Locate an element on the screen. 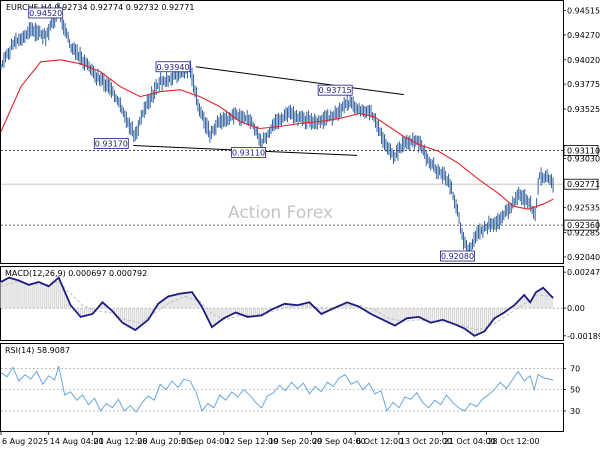 The height and width of the screenshot is (454, 600). macd-header: MACD(12,26,9) 0.000697 0.000792 is located at coordinates (76, 273).